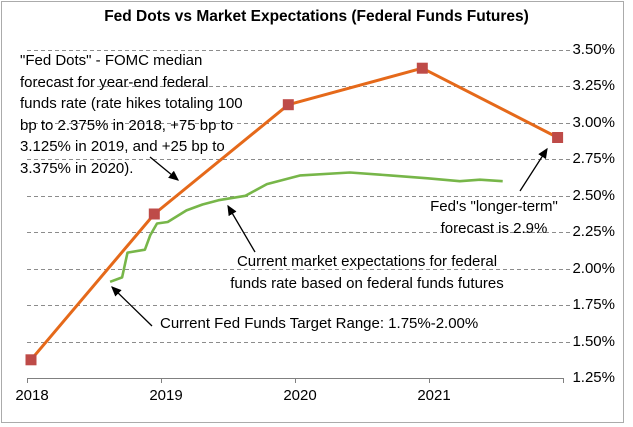 The width and height of the screenshot is (633, 427). What do you see at coordinates (593, 341) in the screenshot?
I see `y-tick-label: 1.50%` at bounding box center [593, 341].